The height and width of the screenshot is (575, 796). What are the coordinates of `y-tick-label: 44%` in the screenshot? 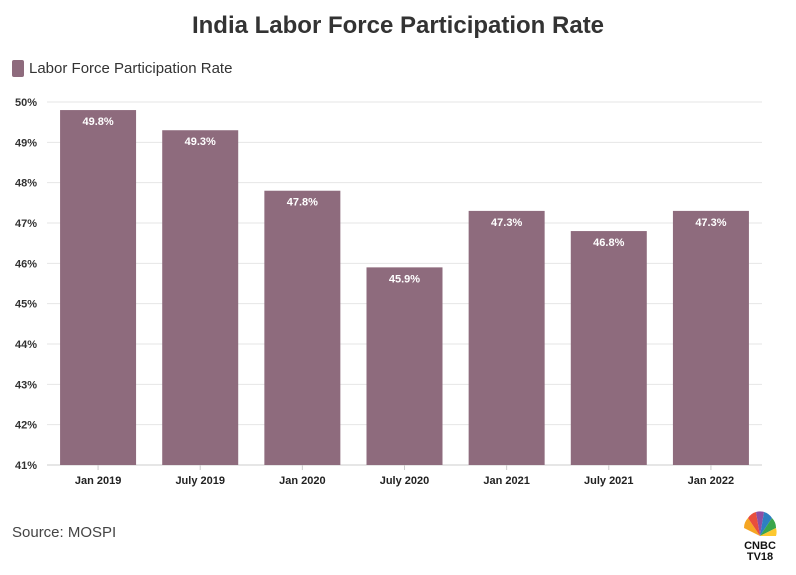 It's located at (26, 345).